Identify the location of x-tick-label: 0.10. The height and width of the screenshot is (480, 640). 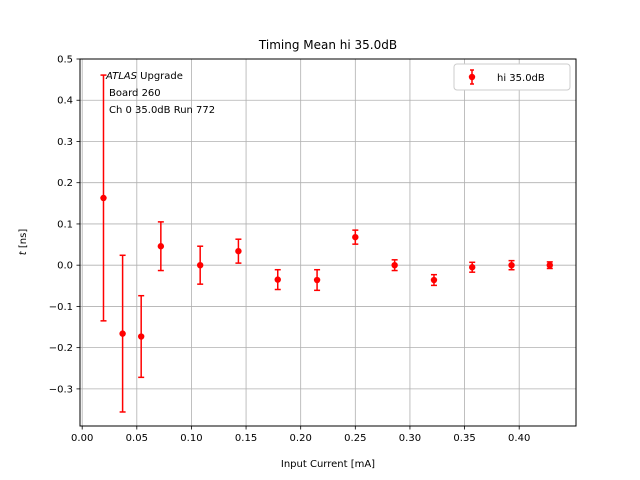
(191, 438).